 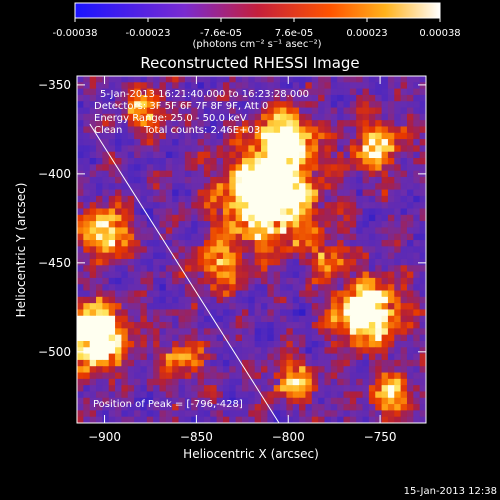 I want to click on y-tick-label: −400, so click(x=54, y=174).